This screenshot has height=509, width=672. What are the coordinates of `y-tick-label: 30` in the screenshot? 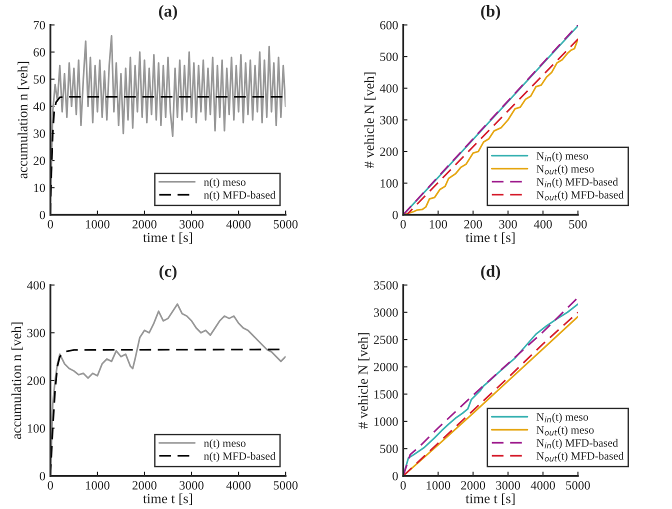 It's located at (40, 133).